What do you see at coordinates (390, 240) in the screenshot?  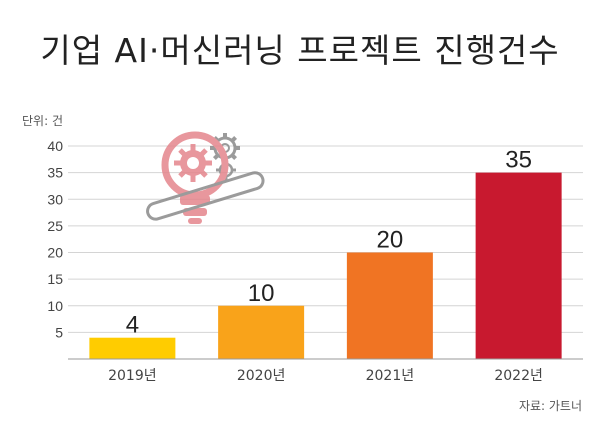 I see `data-label: 20` at bounding box center [390, 240].